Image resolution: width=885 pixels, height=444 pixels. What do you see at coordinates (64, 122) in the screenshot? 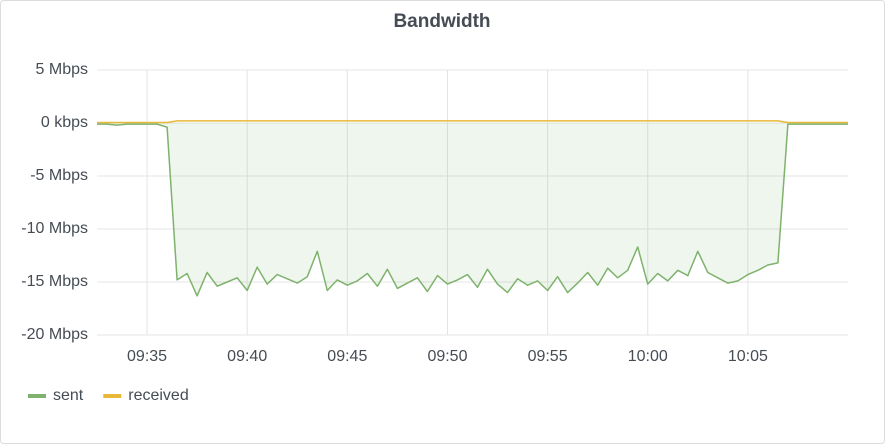
I see `y-tick-label: 0 kbps` at bounding box center [64, 122].